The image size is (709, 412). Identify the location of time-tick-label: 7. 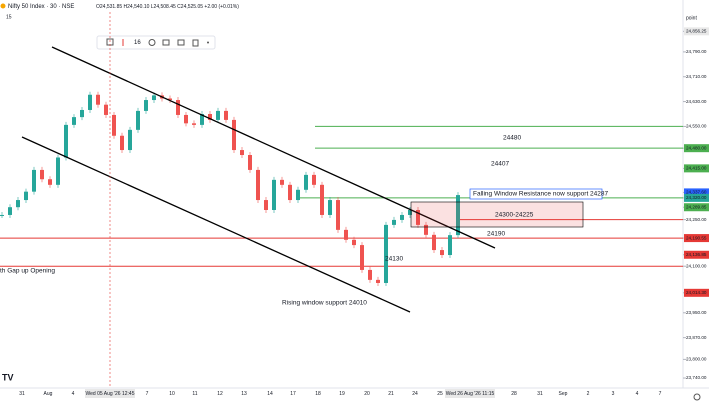
(660, 394).